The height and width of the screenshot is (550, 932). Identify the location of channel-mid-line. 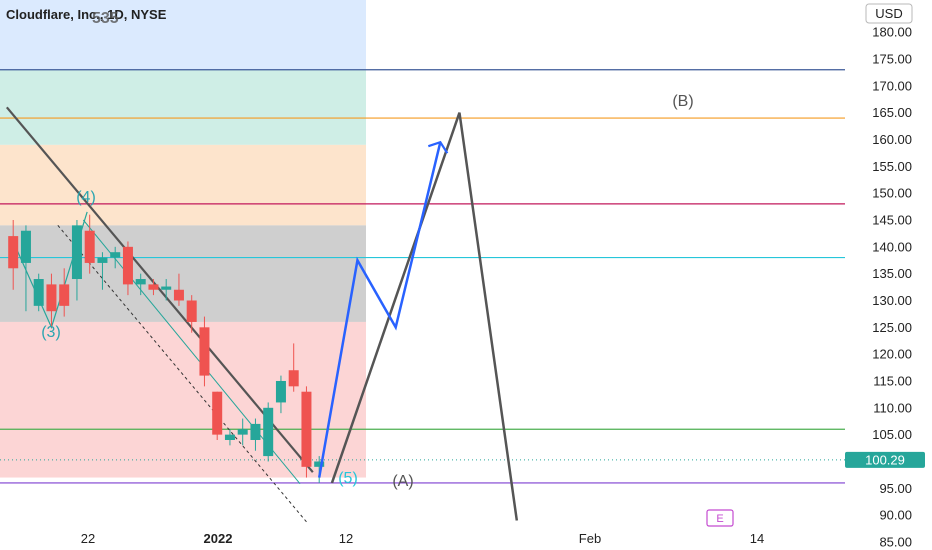
(182, 374).